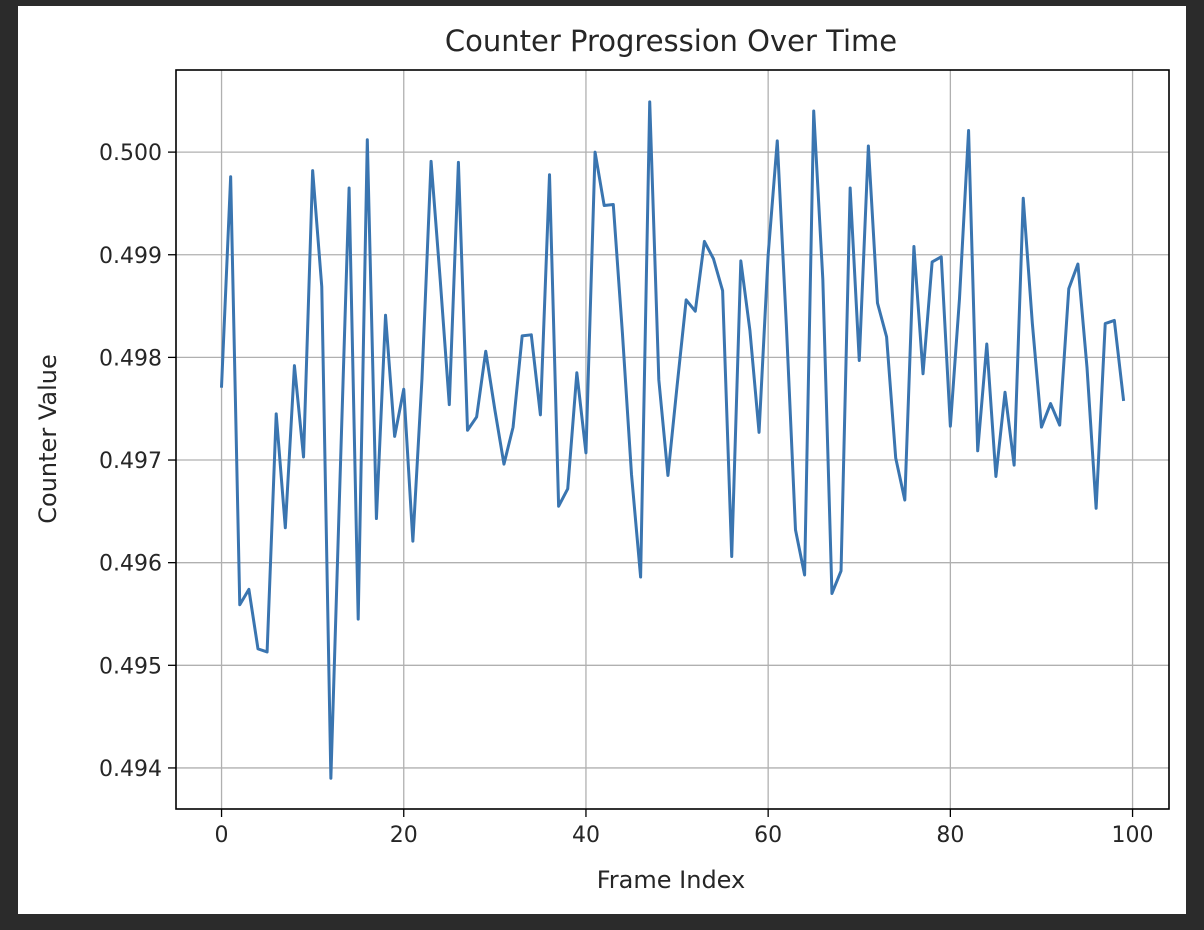 Image resolution: width=1204 pixels, height=930 pixels. What do you see at coordinates (950, 835) in the screenshot?
I see `x-tick-label: 80` at bounding box center [950, 835].